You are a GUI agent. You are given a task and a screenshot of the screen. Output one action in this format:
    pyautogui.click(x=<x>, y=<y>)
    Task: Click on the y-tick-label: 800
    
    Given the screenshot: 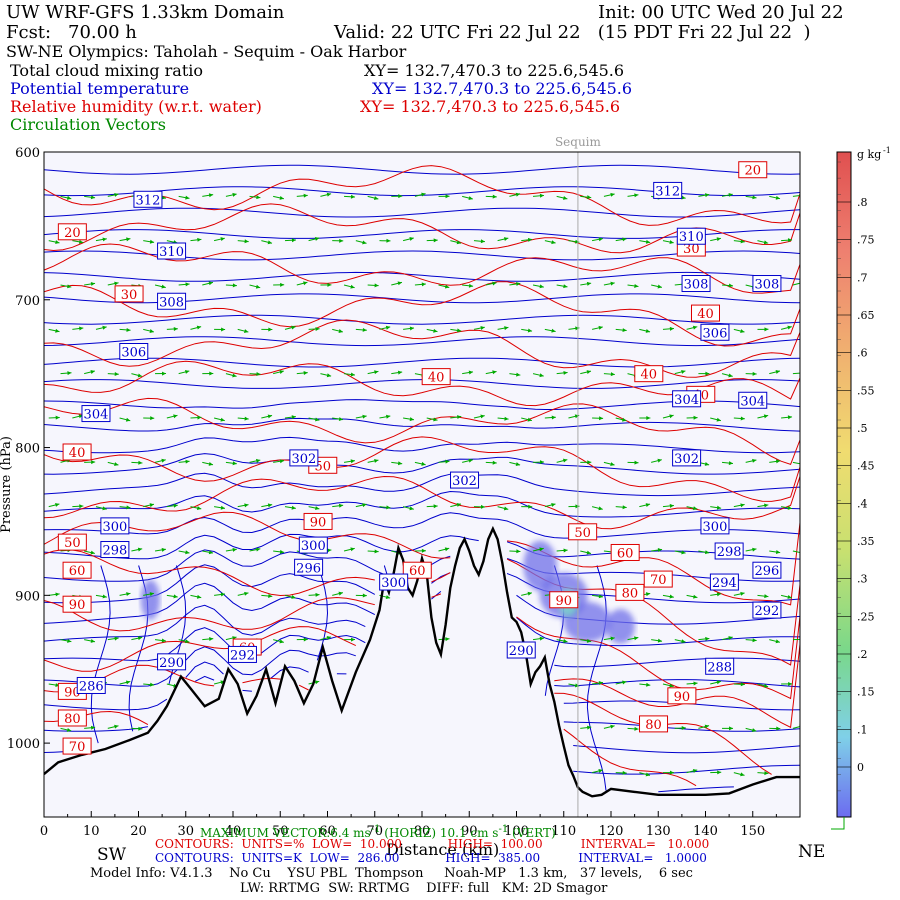 What is the action you would take?
    pyautogui.click(x=27, y=449)
    